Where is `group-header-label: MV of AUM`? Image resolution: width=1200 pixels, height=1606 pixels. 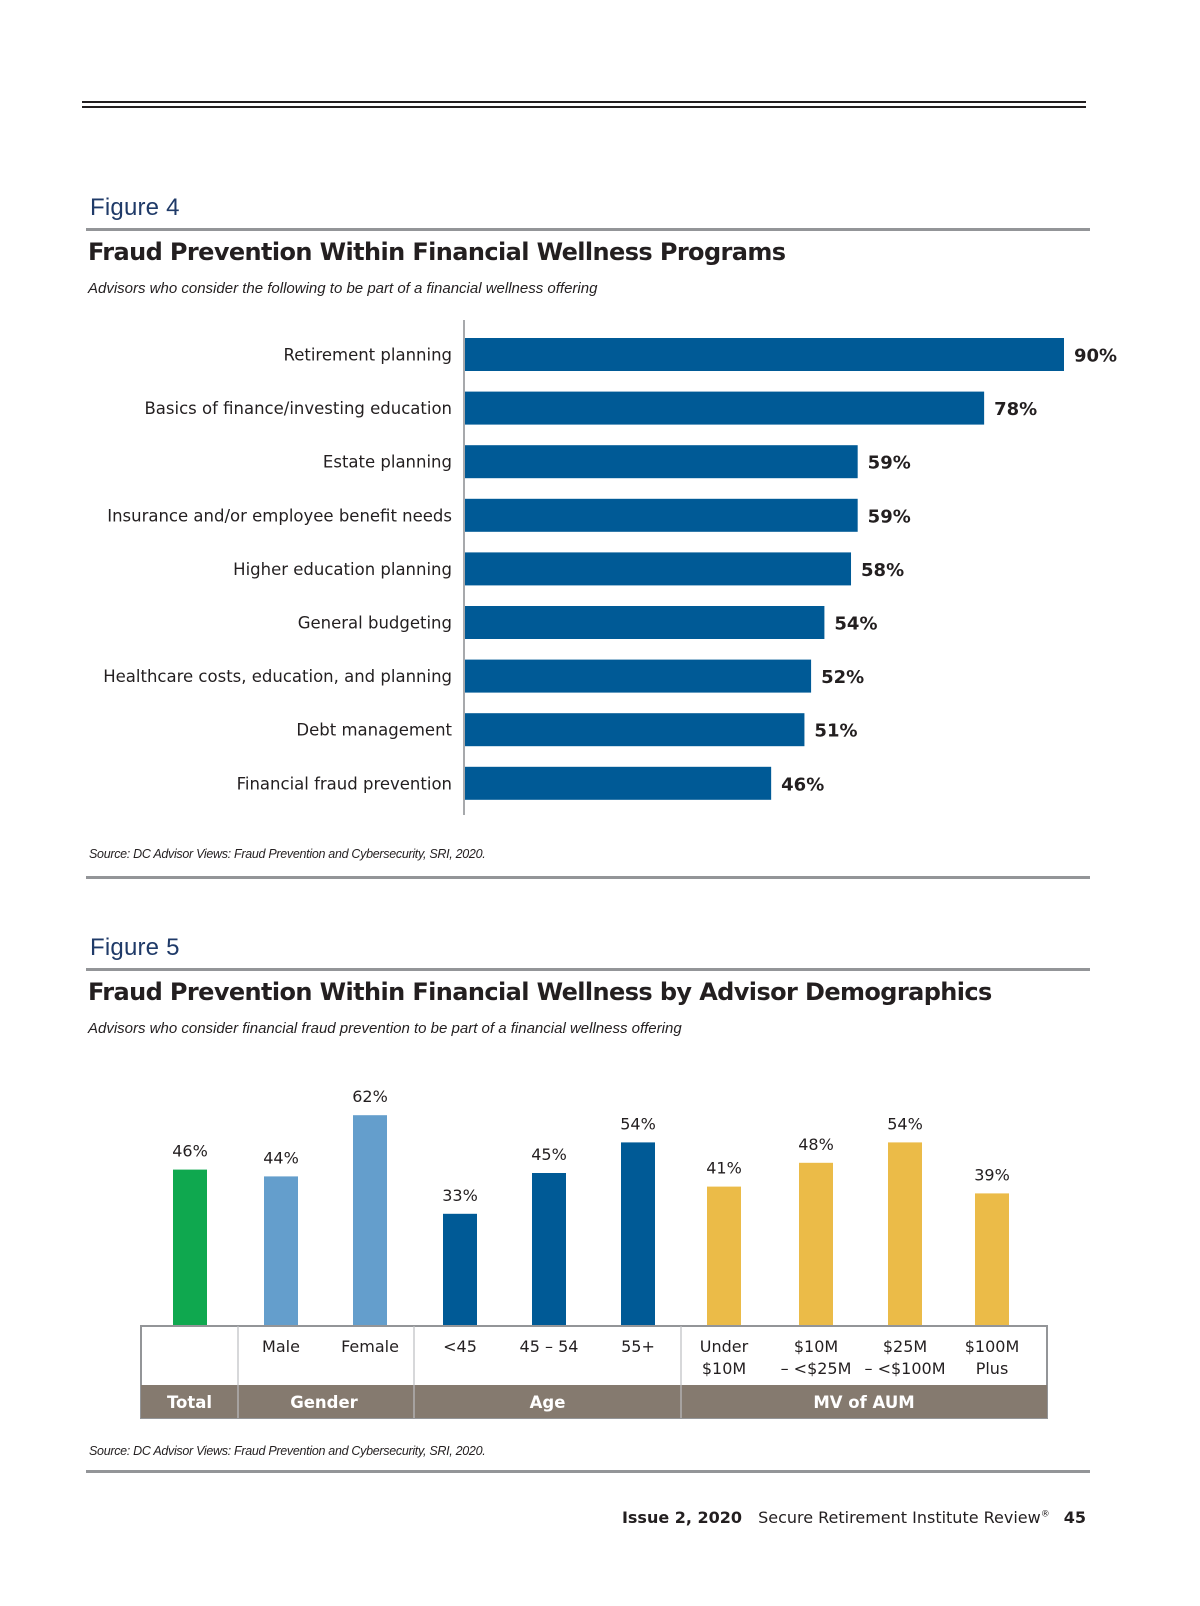
group-header-label: MV of AUM is located at coordinates (863, 1402).